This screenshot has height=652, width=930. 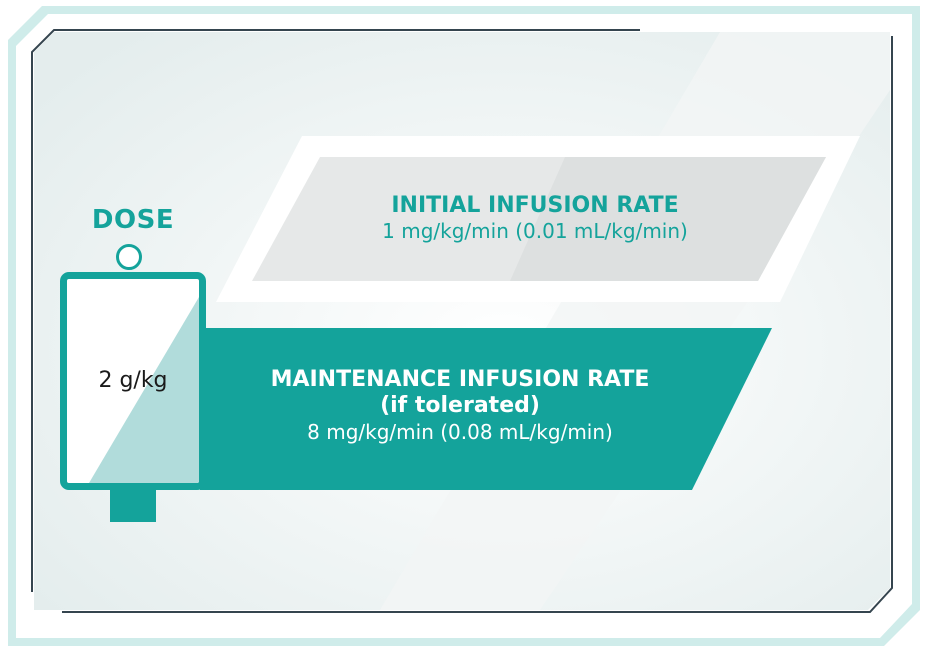 I want to click on maintenance-rate-value: 8 mg/kg/min (0.08 mL/kg/min), so click(x=460, y=431).